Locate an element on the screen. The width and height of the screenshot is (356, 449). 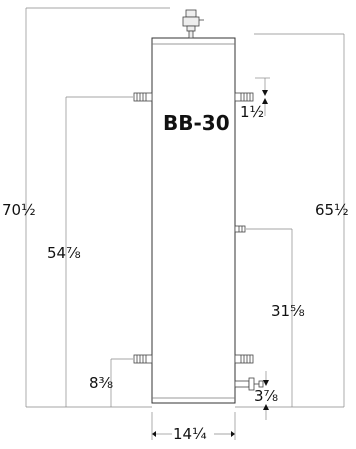
dim-top-offset-label: 1½ is located at coordinates (252, 112).